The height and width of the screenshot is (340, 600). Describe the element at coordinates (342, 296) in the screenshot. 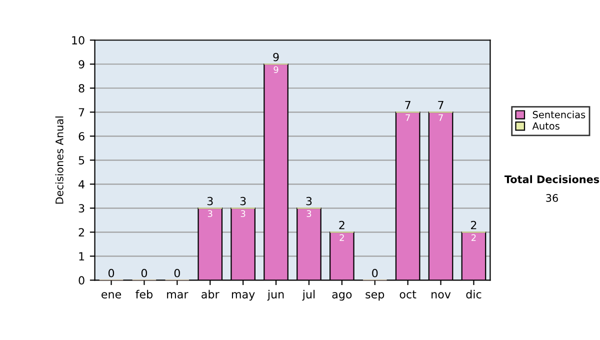

I see `x-tick-label: ago` at that location.